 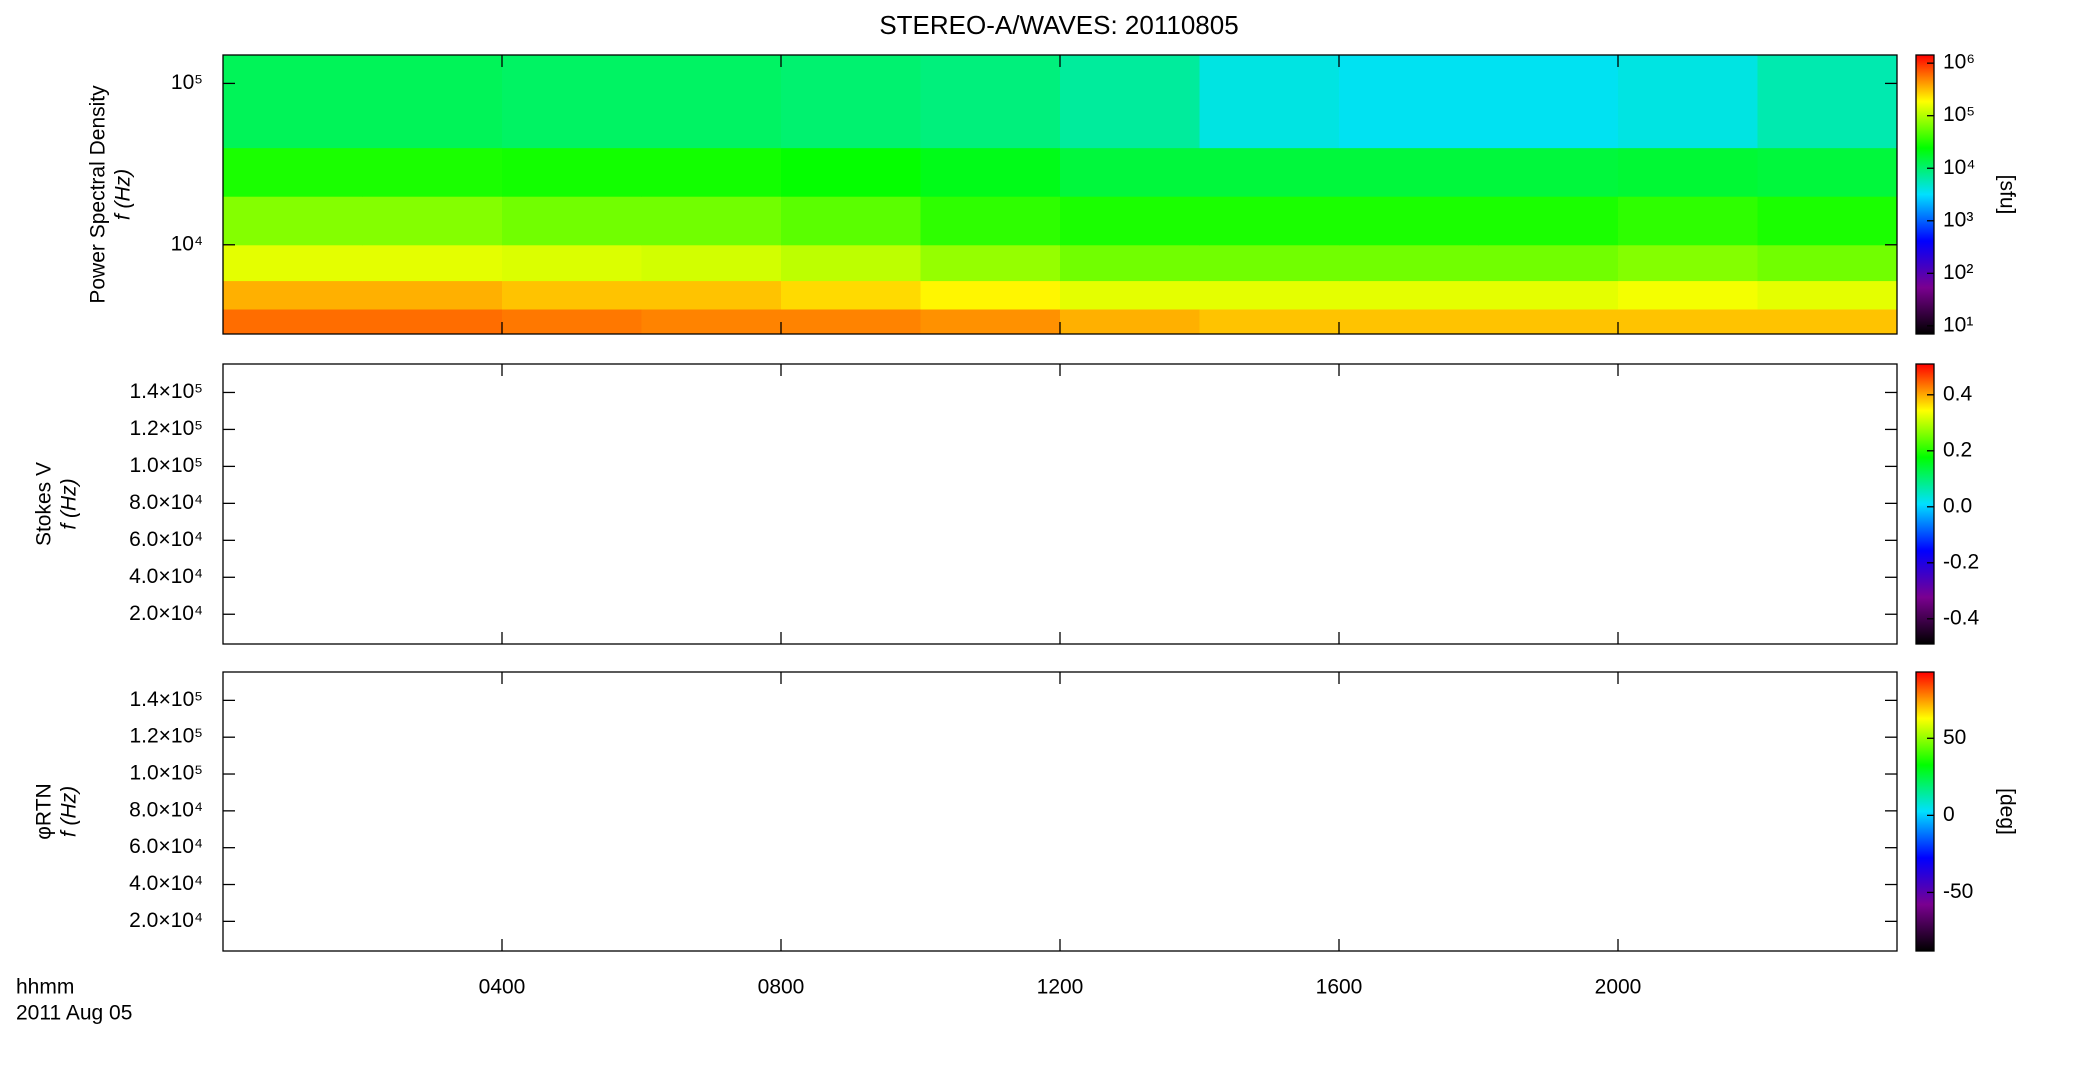 What do you see at coordinates (502, 987) in the screenshot?
I see `x-tick-label: 0400` at bounding box center [502, 987].